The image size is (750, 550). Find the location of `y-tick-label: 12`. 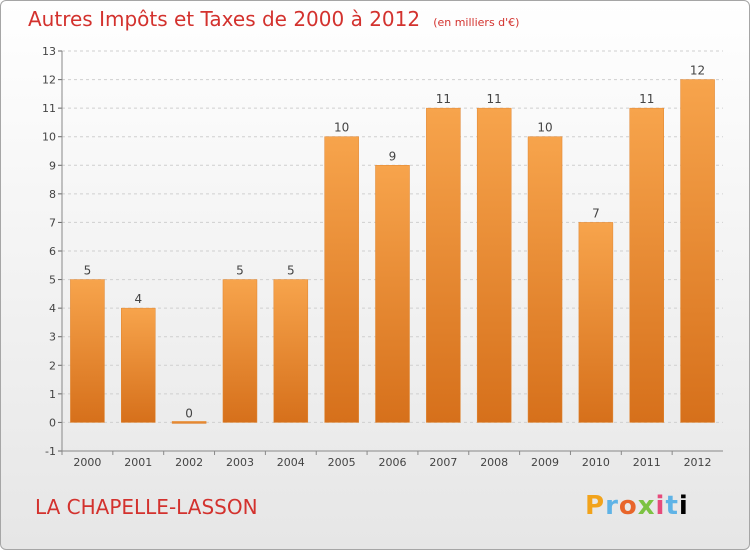

y-tick-label: 12 is located at coordinates (49, 80).